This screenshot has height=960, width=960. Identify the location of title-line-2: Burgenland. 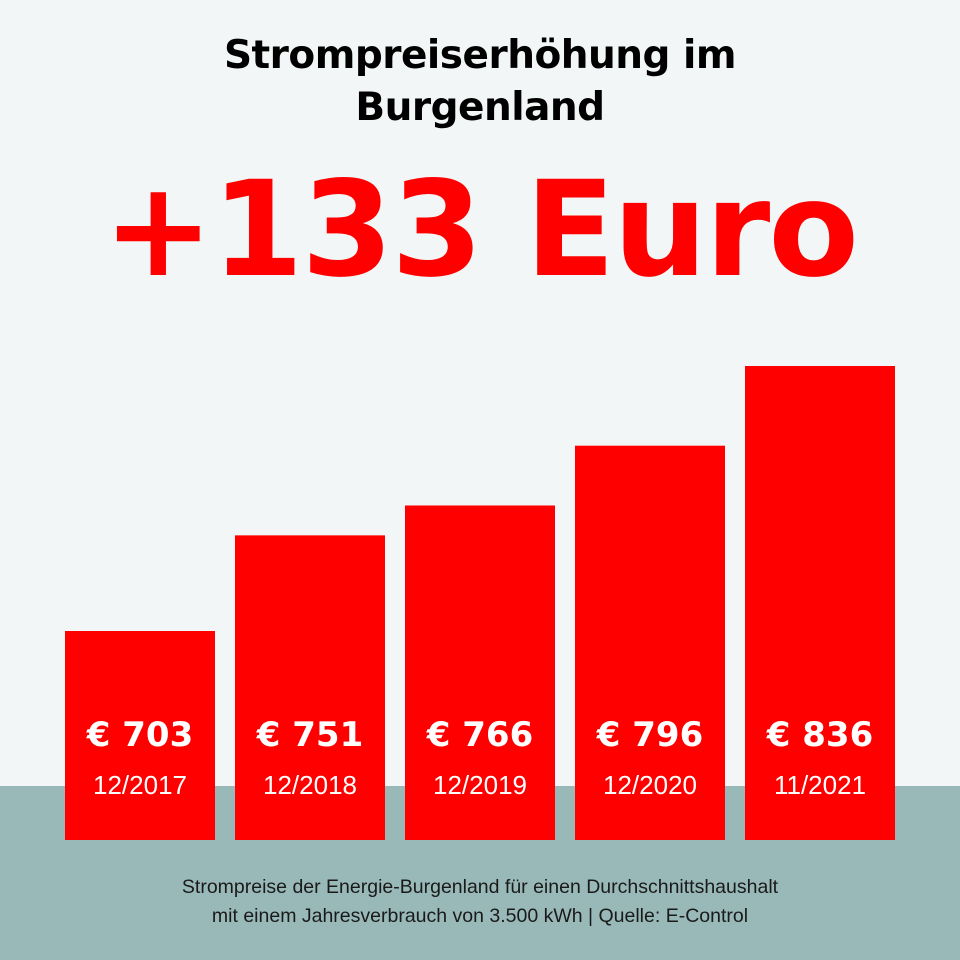
(480, 107).